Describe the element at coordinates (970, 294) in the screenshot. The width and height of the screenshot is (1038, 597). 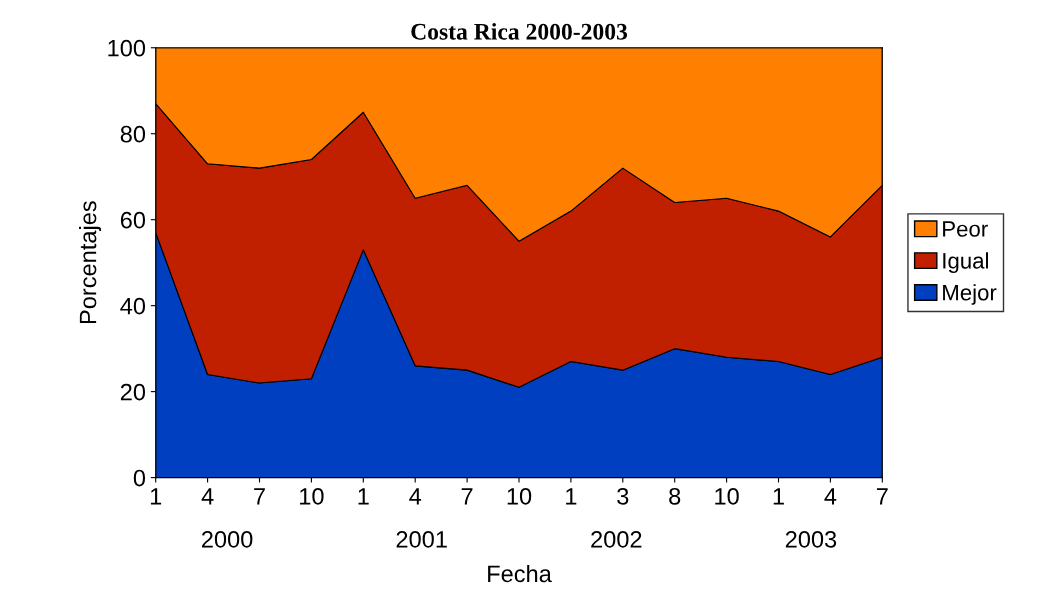
I see `legend-label: Mejor` at that location.